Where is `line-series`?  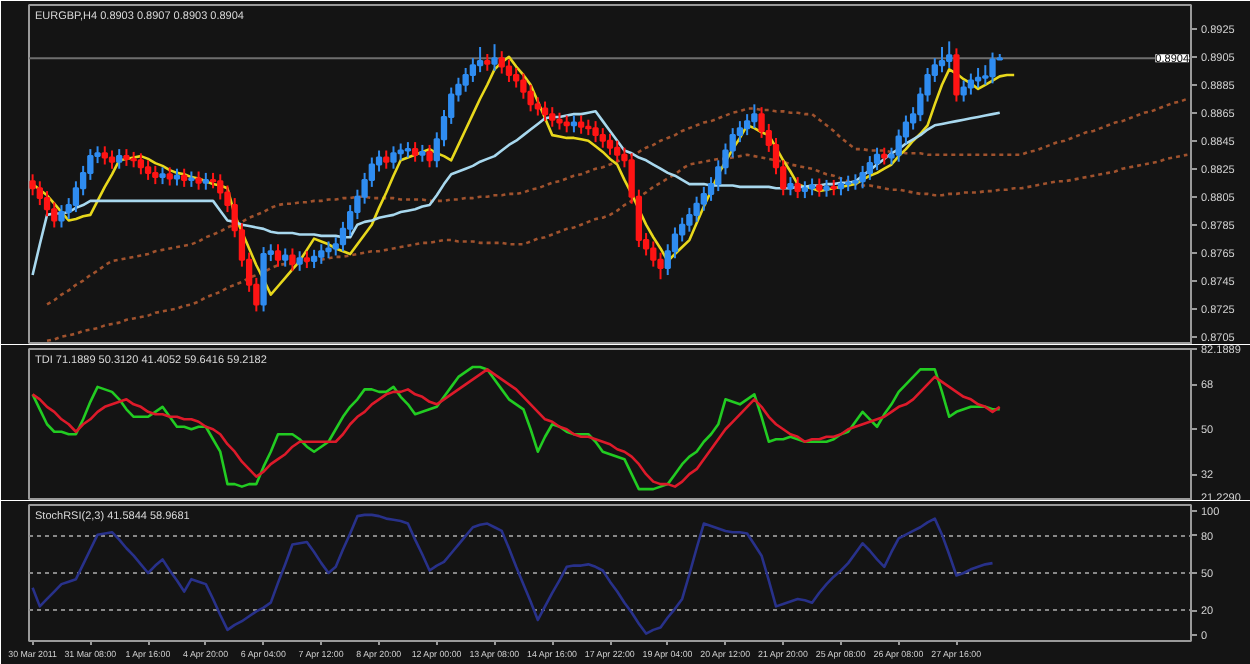
line-series is located at coordinates (512, 574).